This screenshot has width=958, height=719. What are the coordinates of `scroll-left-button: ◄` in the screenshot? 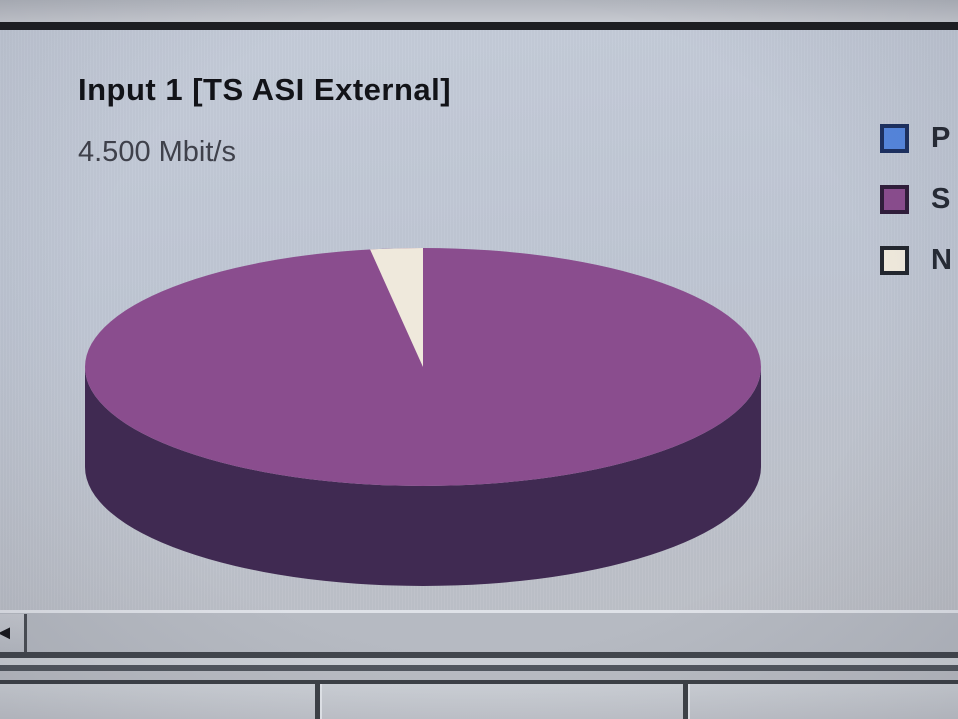 It's located at (13, 634).